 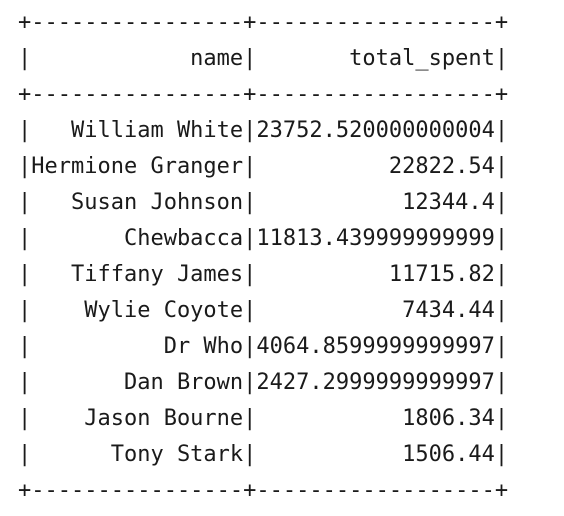 What do you see at coordinates (263, 58) in the screenshot?
I see `table-header-row: | name| total_spent|` at bounding box center [263, 58].